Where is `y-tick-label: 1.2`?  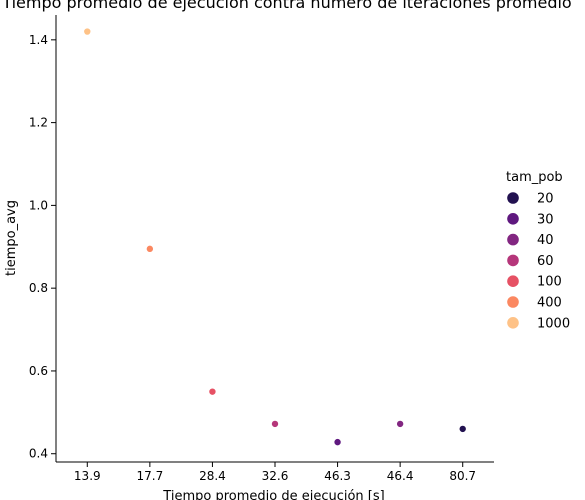 y-tick-label: 1.2 is located at coordinates (38, 123).